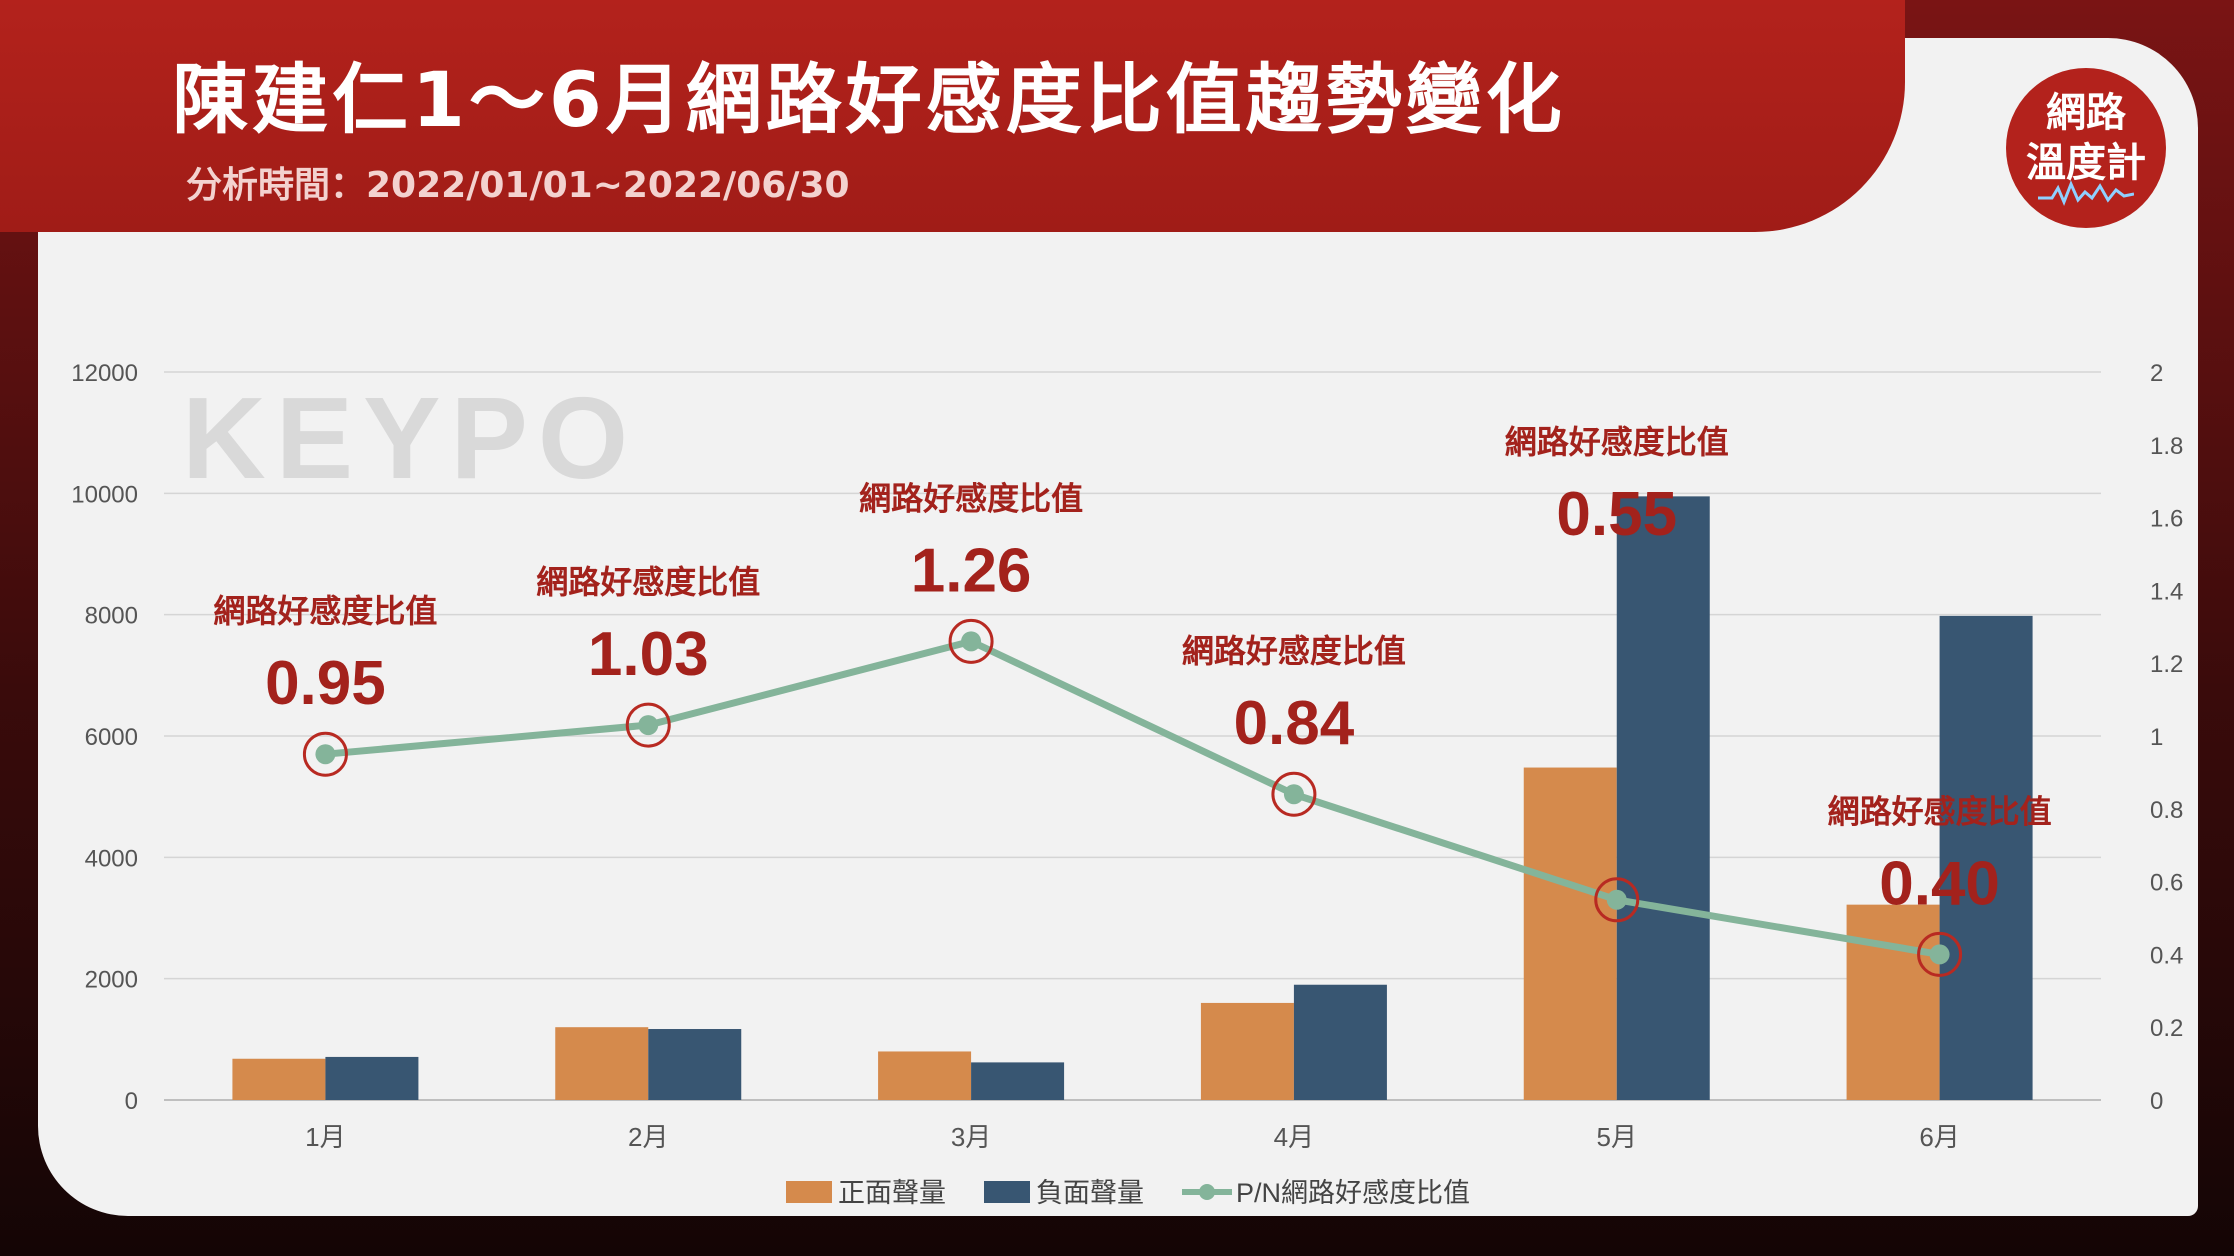 The image size is (2234, 1256). What do you see at coordinates (2166, 519) in the screenshot?
I see `y-right-tick-label: 1.6` at bounding box center [2166, 519].